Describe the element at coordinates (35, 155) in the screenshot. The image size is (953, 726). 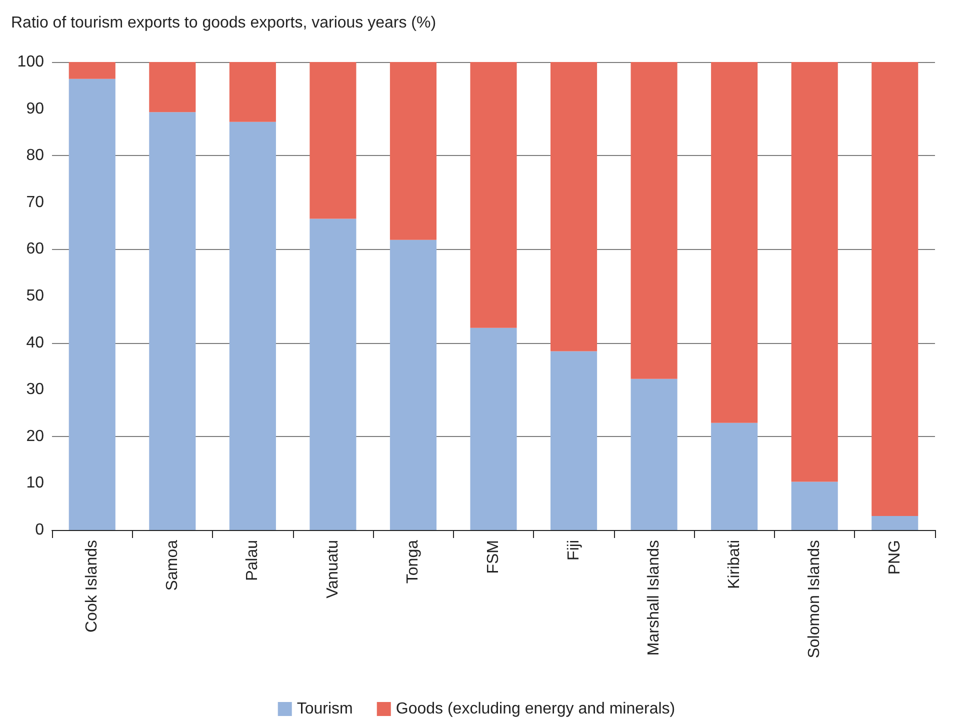
I see `y-tick-label: 80` at that location.